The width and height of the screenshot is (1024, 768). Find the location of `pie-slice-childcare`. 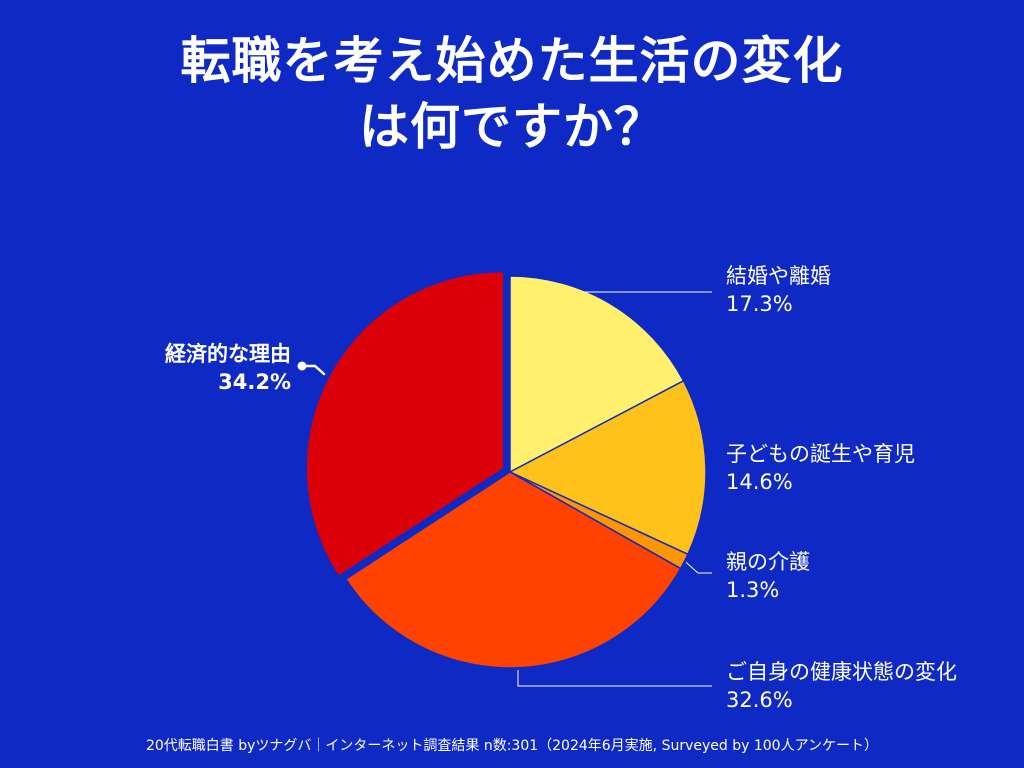

pie-slice-childcare is located at coordinates (607, 467).